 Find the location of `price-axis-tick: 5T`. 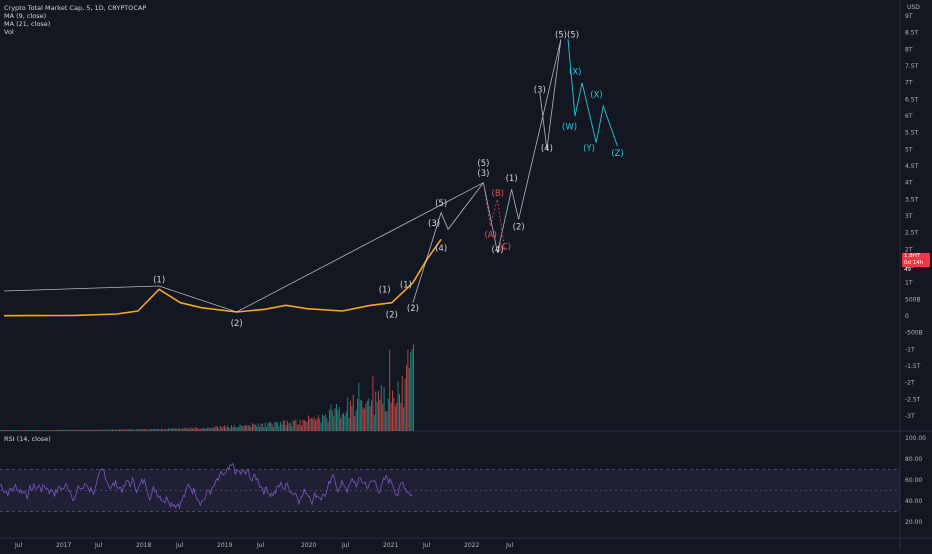

price-axis-tick: 5T is located at coordinates (909, 149).